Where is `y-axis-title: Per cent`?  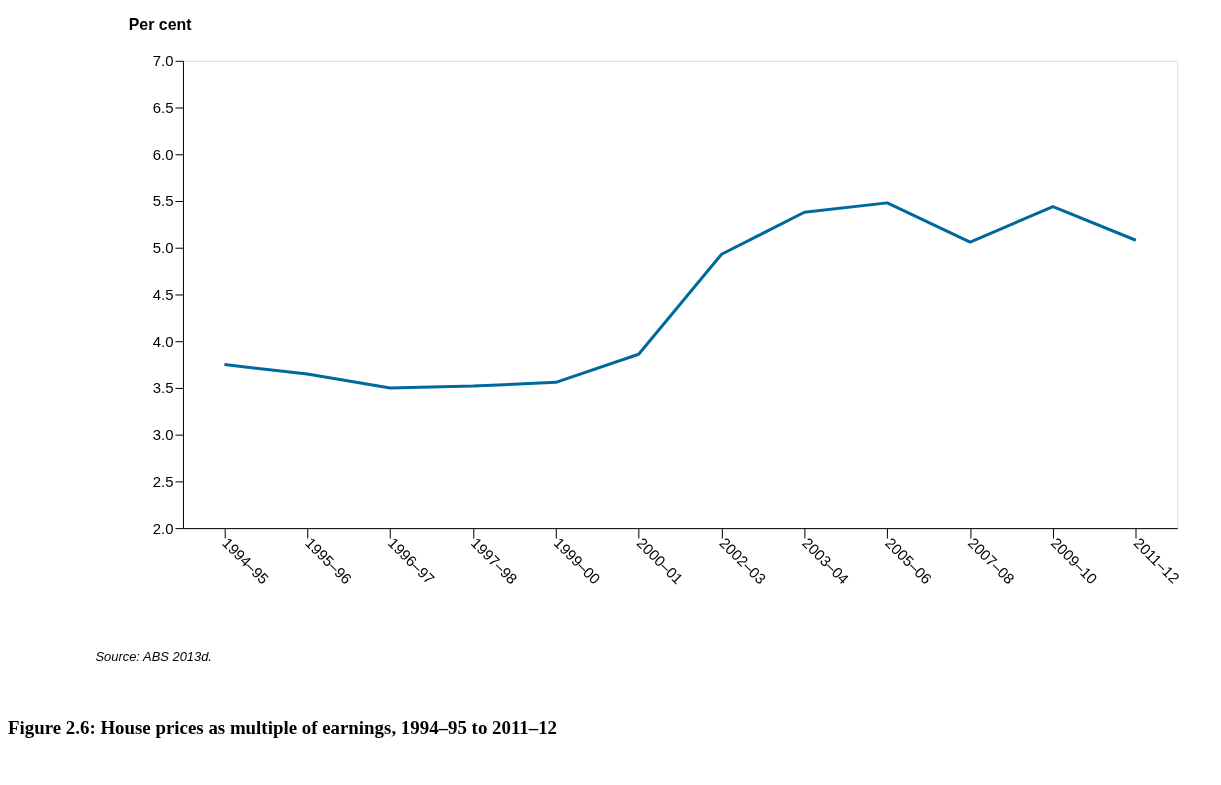 y-axis-title: Per cent is located at coordinates (160, 25).